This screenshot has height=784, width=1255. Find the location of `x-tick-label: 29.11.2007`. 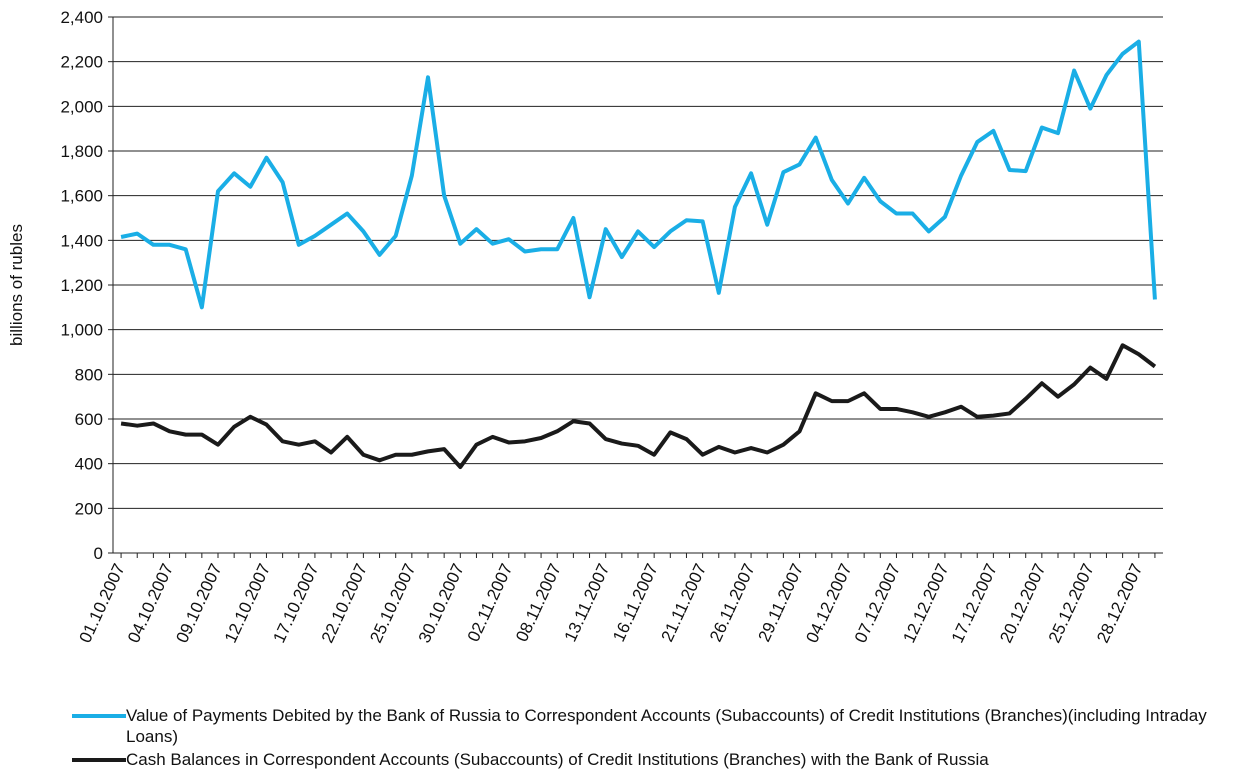

x-tick-label: 29.11.2007 is located at coordinates (781, 603).